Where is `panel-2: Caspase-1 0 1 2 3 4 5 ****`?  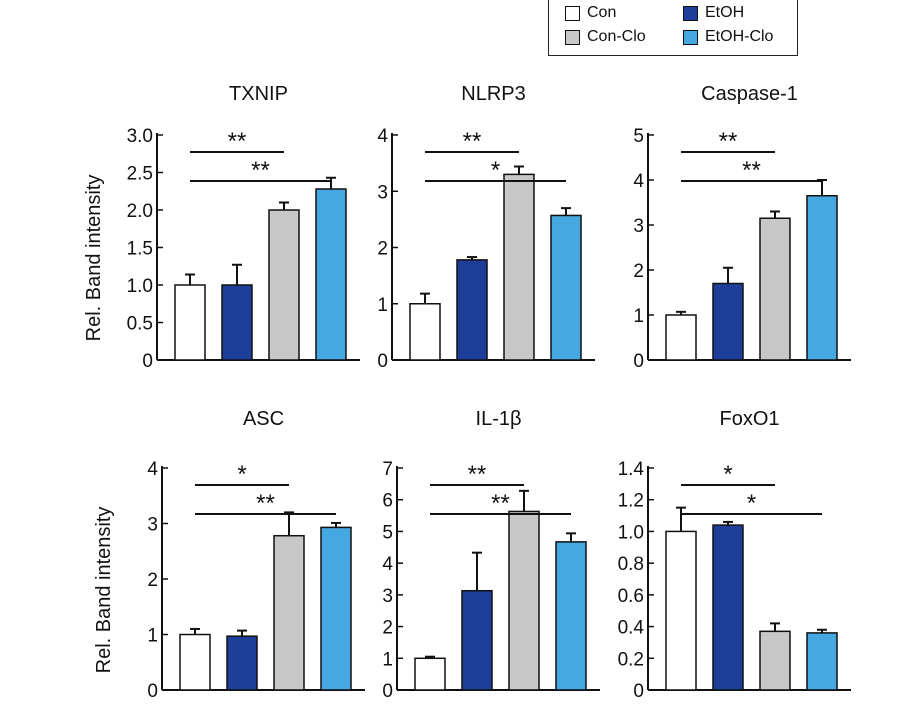 panel-2: Caspase-1 0 1 2 3 4 5 **** is located at coordinates (742, 227).